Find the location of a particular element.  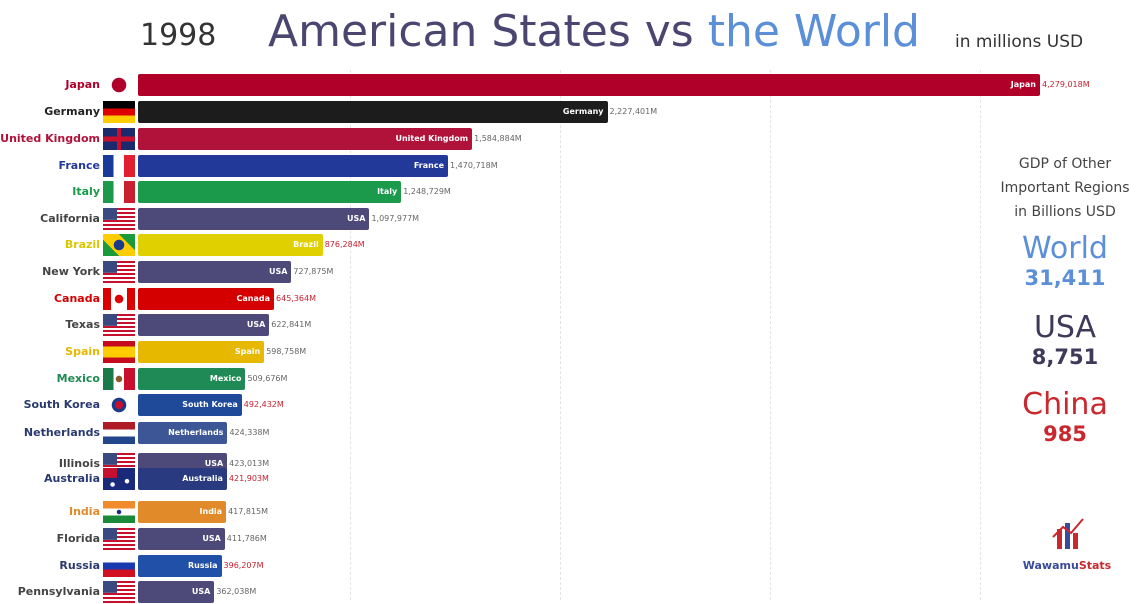

logo-text: Wawamu is located at coordinates (1050, 565).